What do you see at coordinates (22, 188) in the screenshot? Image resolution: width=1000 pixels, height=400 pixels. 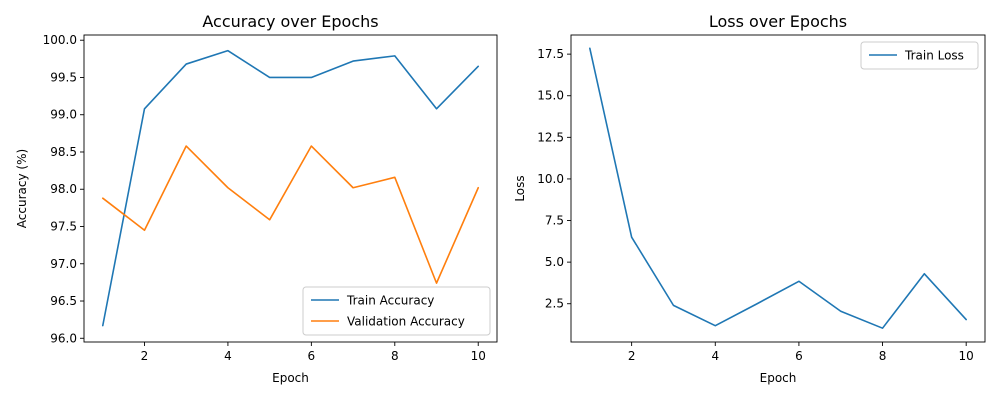 I see `y-axis-label: Accuracy (%)` at bounding box center [22, 188].